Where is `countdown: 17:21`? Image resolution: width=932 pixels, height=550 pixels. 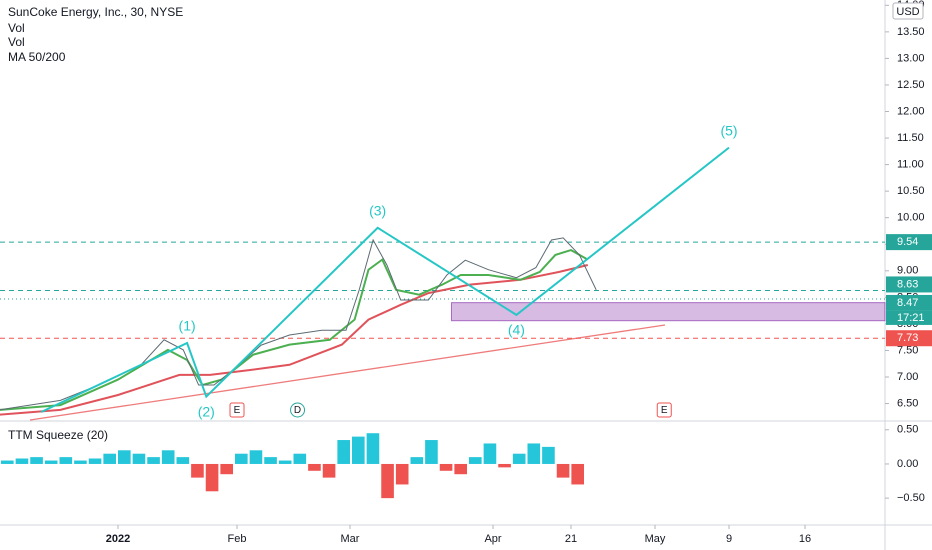
countdown: 17:21 is located at coordinates (911, 318).